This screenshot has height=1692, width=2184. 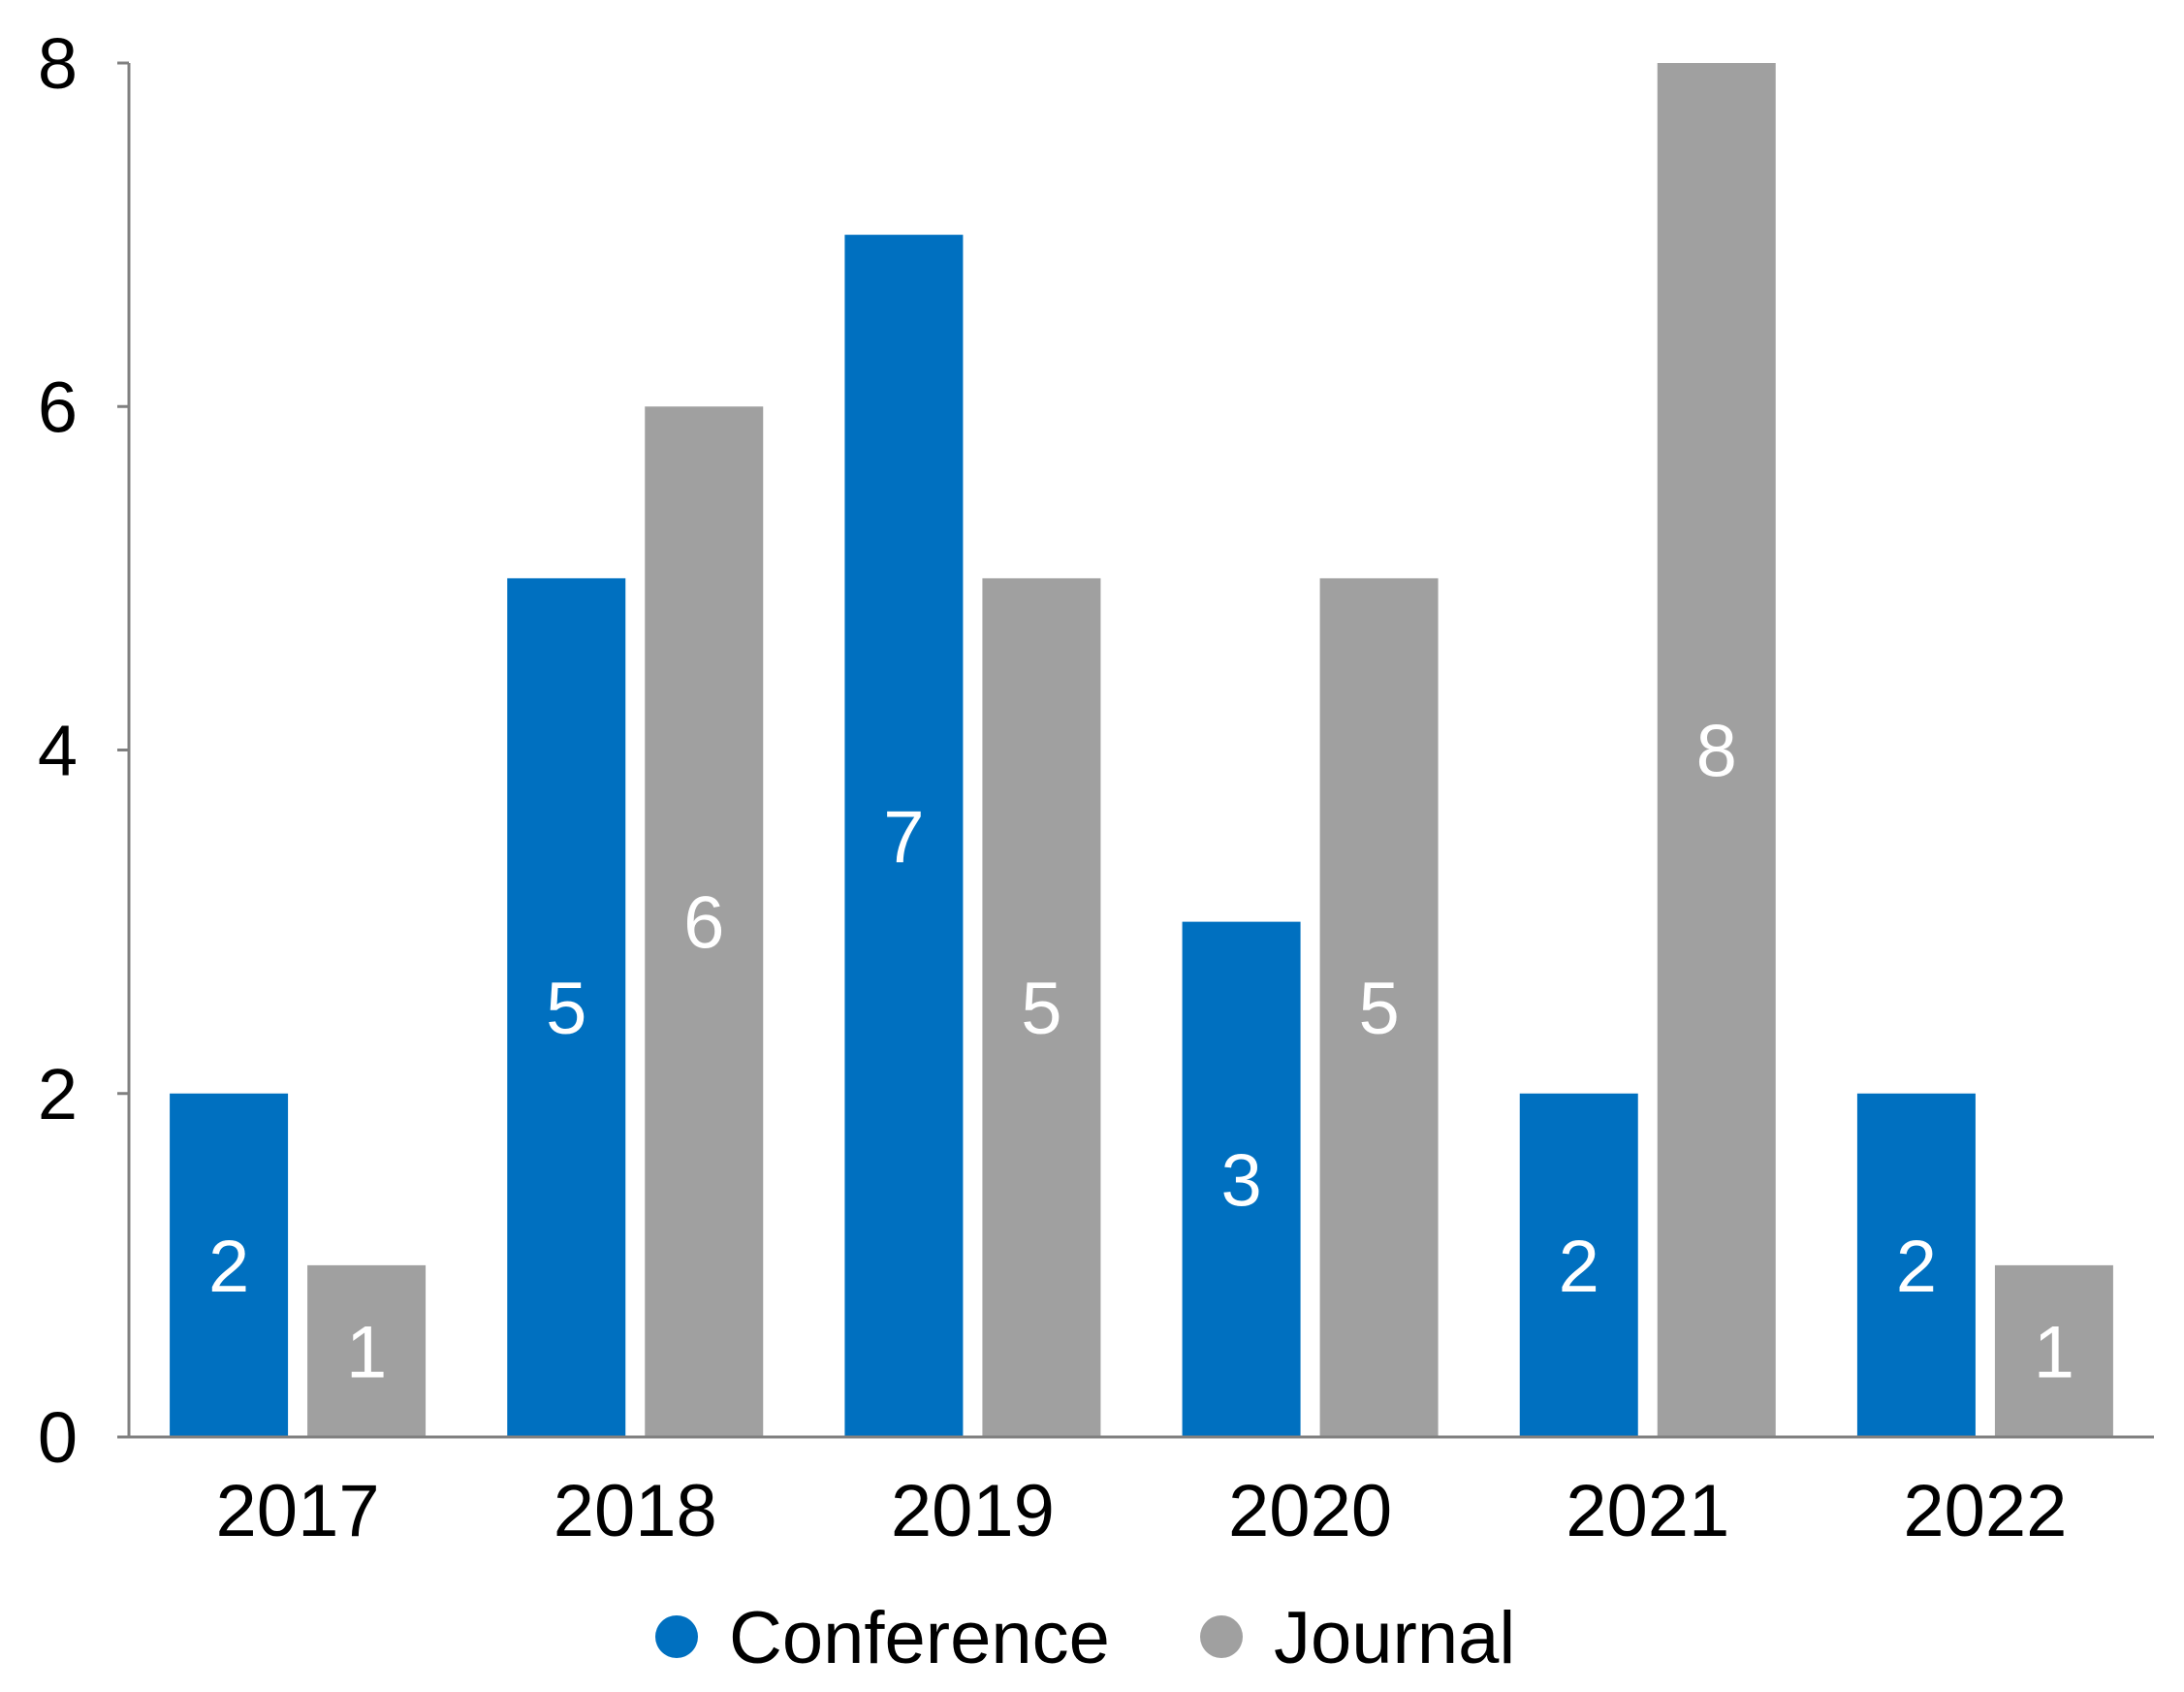 What do you see at coordinates (636, 1511) in the screenshot?
I see `x-tick-label-2018: 2018` at bounding box center [636, 1511].